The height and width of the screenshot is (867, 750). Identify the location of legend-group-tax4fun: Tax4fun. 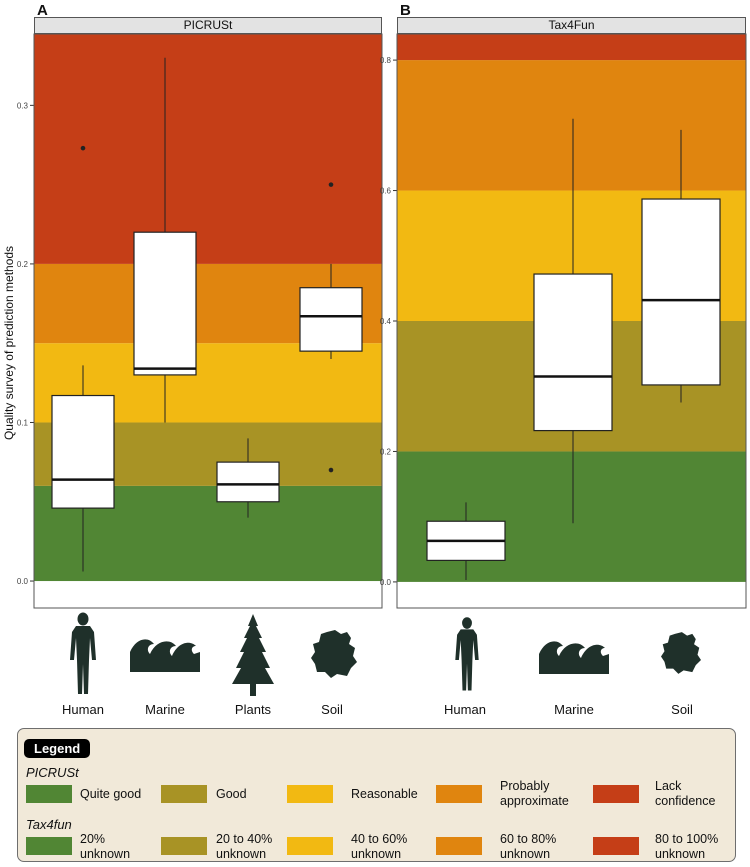
(49, 824).